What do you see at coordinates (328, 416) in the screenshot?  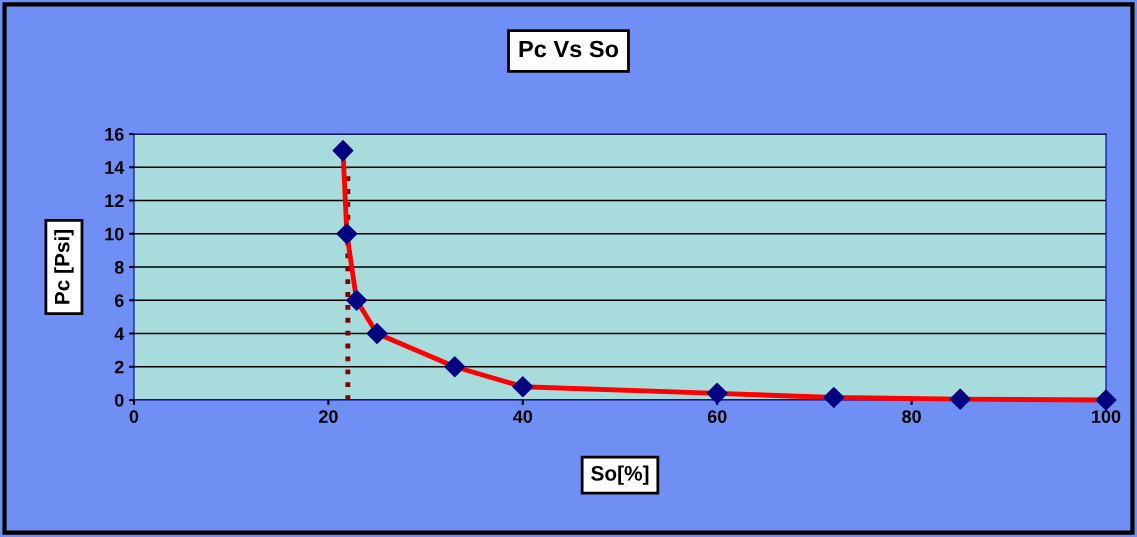 I see `x-tick-label: 20` at bounding box center [328, 416].